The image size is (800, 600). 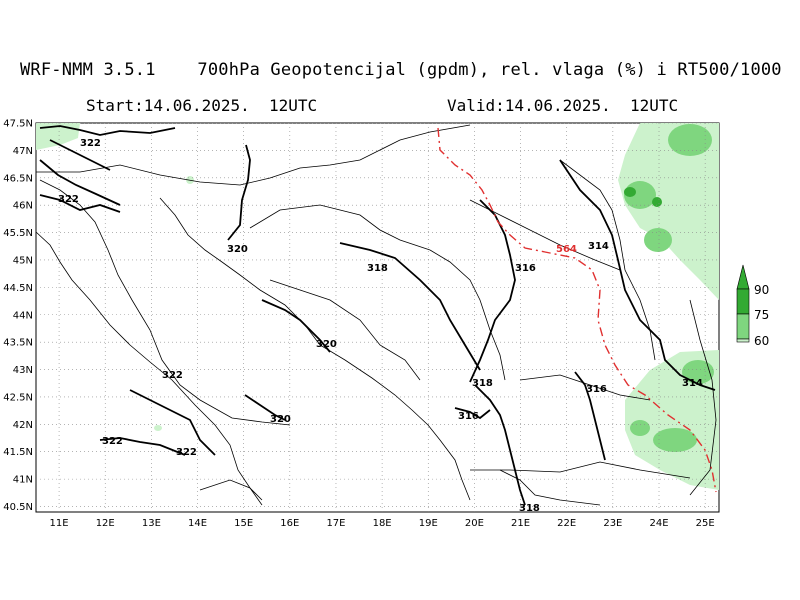 What do you see at coordinates (761, 290) in the screenshot?
I see `legend-label-90: 90` at bounding box center [761, 290].